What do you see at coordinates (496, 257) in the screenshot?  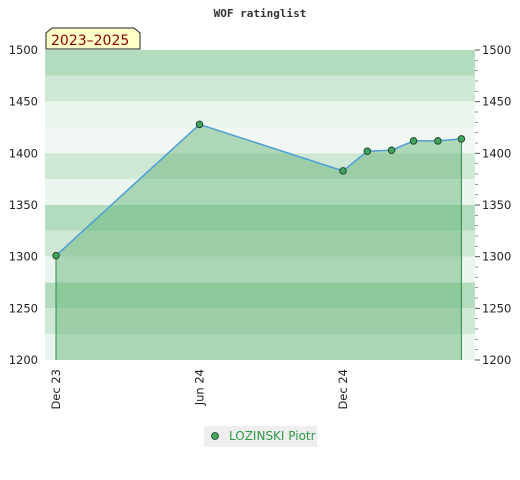 I see `y-tick-label-right: 1300` at bounding box center [496, 257].